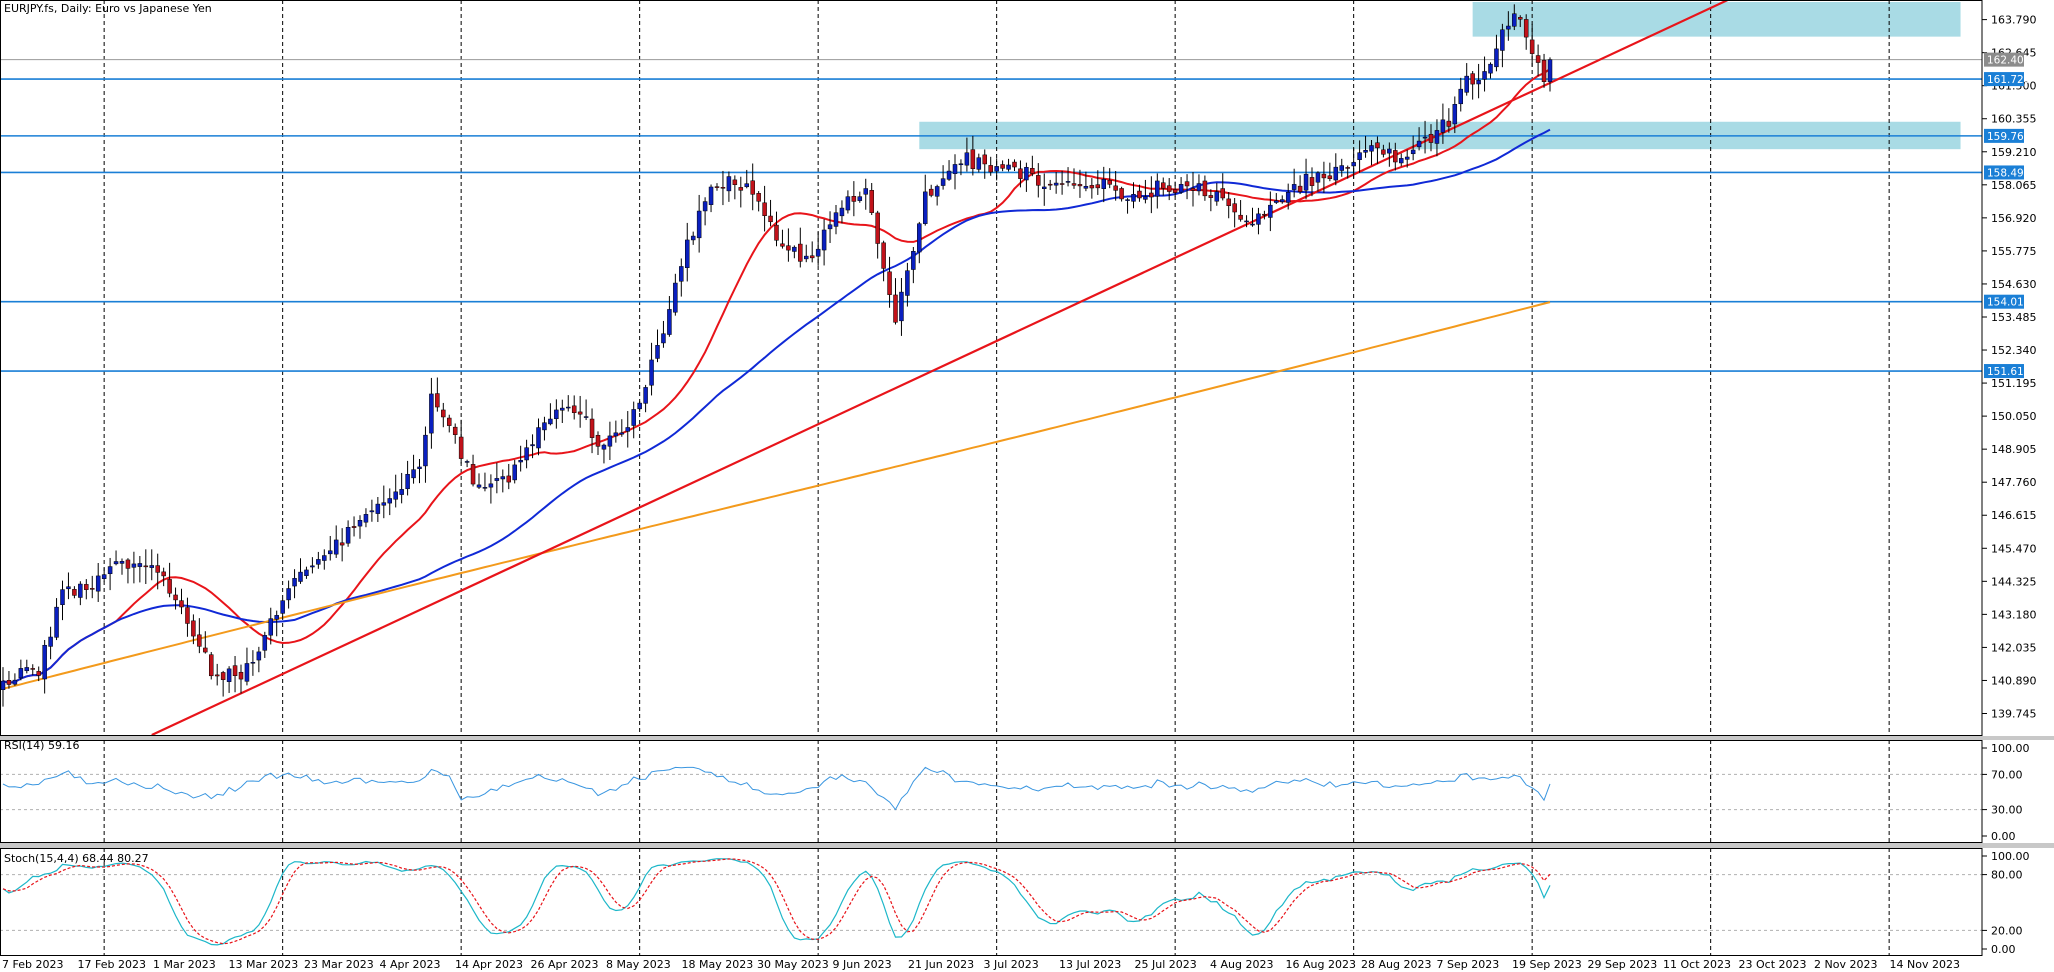  Describe the element at coordinates (2014, 482) in the screenshot. I see `price-tick-label: 147.760` at that location.